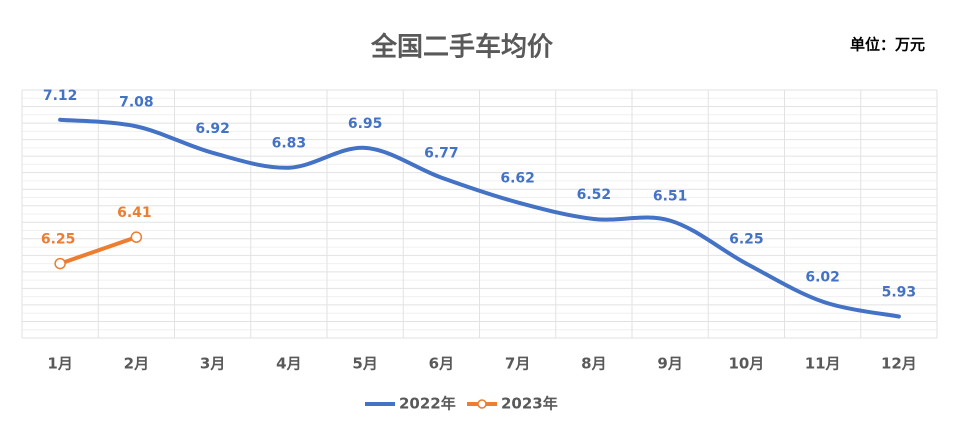 This screenshot has height=442, width=959. I want to click on data-label: 6.95, so click(365, 124).